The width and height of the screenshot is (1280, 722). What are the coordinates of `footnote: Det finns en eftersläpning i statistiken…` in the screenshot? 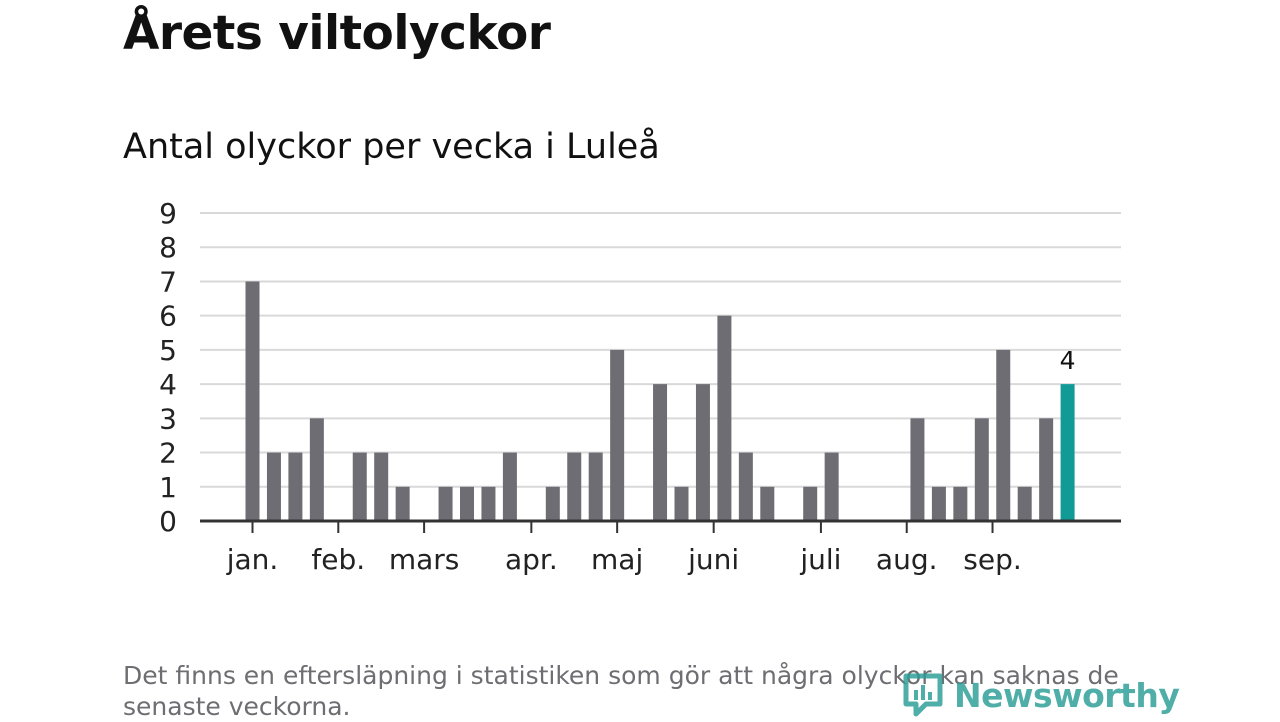 It's located at (621, 691).